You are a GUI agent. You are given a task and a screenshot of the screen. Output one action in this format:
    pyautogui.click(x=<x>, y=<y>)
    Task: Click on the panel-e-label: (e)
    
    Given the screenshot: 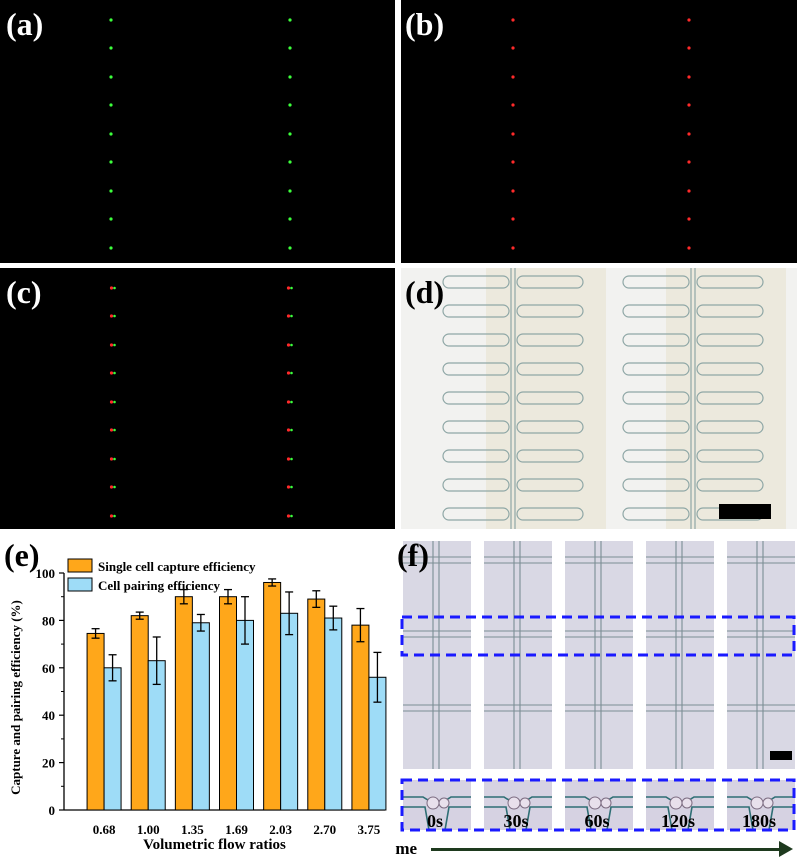 What is the action you would take?
    pyautogui.click(x=22, y=555)
    